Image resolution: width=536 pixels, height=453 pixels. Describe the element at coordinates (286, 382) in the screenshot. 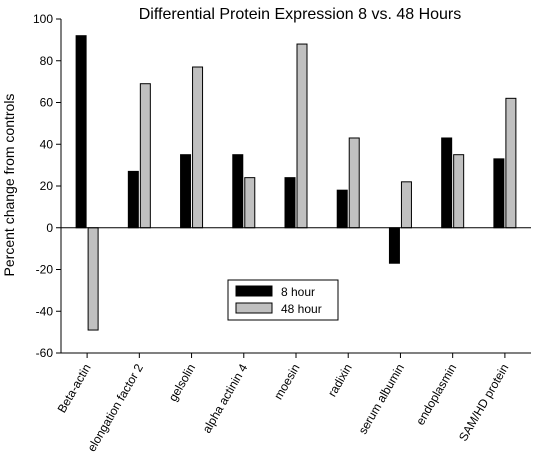

I see `x-category-label: moesin` at that location.